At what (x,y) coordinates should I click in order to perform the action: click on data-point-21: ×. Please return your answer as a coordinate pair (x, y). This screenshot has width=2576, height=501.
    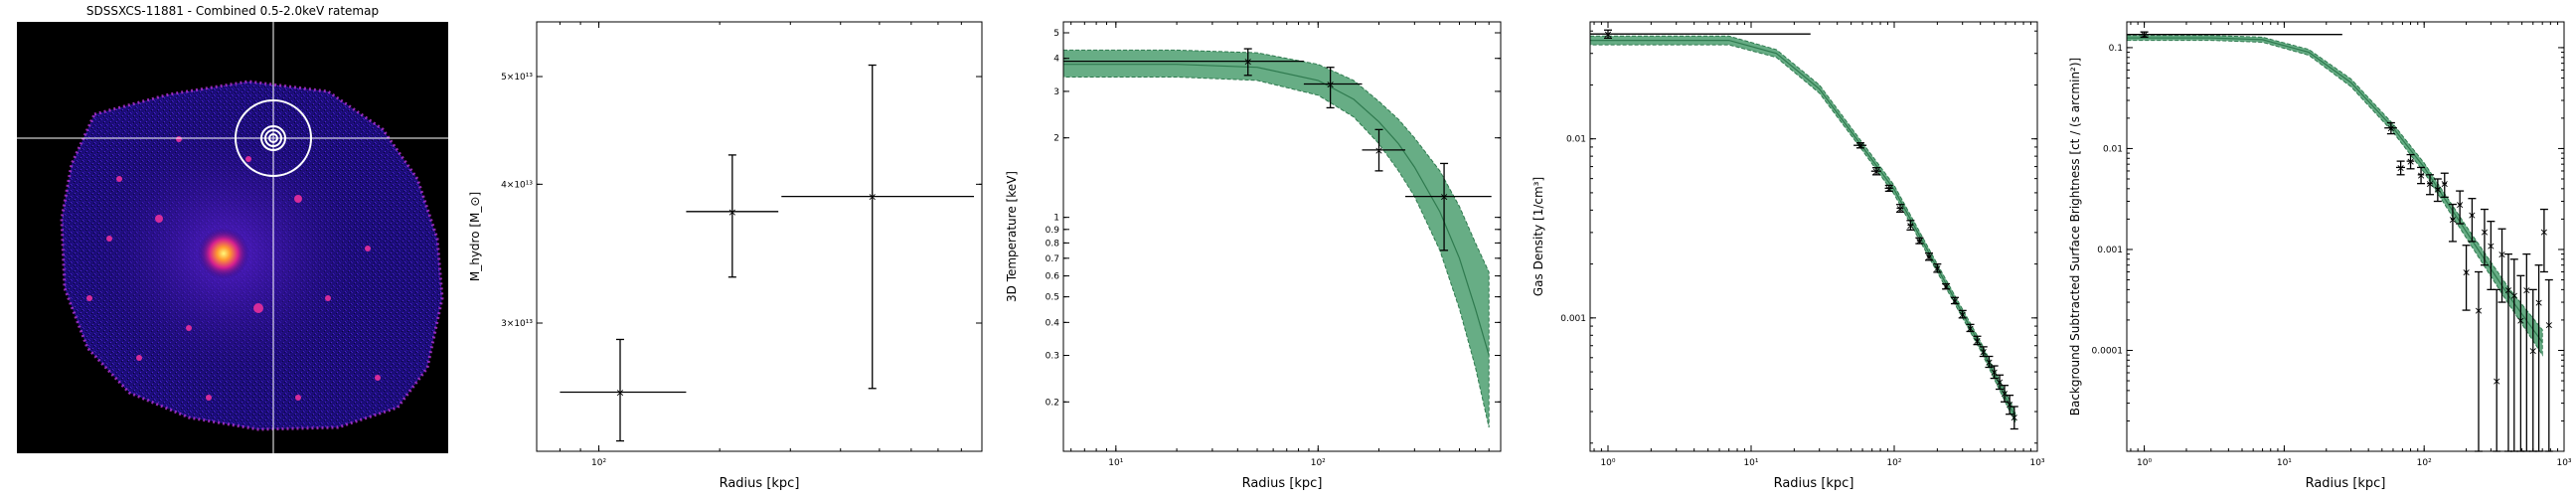
    Looking at the image, I should click on (2014, 418).